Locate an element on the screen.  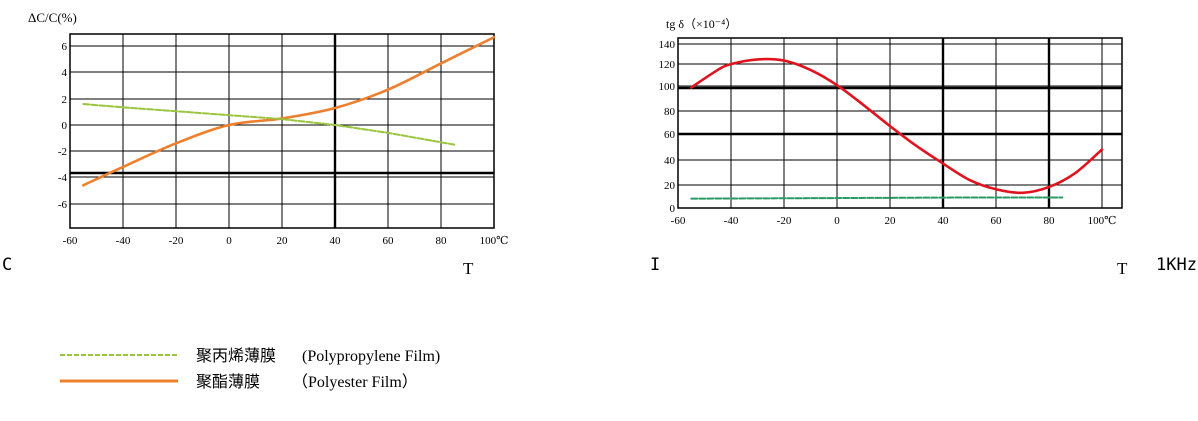
y-tick-label: 60 is located at coordinates (670, 135).